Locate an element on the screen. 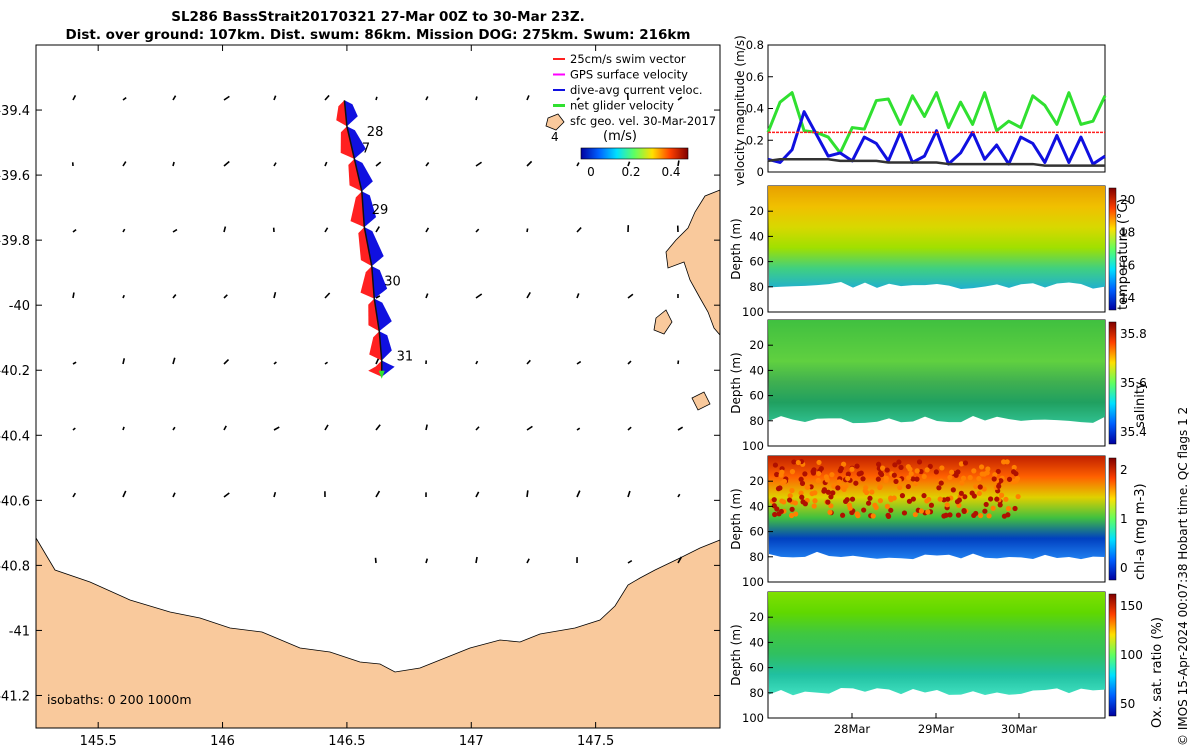 Image resolution: width=1200 pixels, height=750 pixels. depth-axis-label: Depth (m) is located at coordinates (736, 518).